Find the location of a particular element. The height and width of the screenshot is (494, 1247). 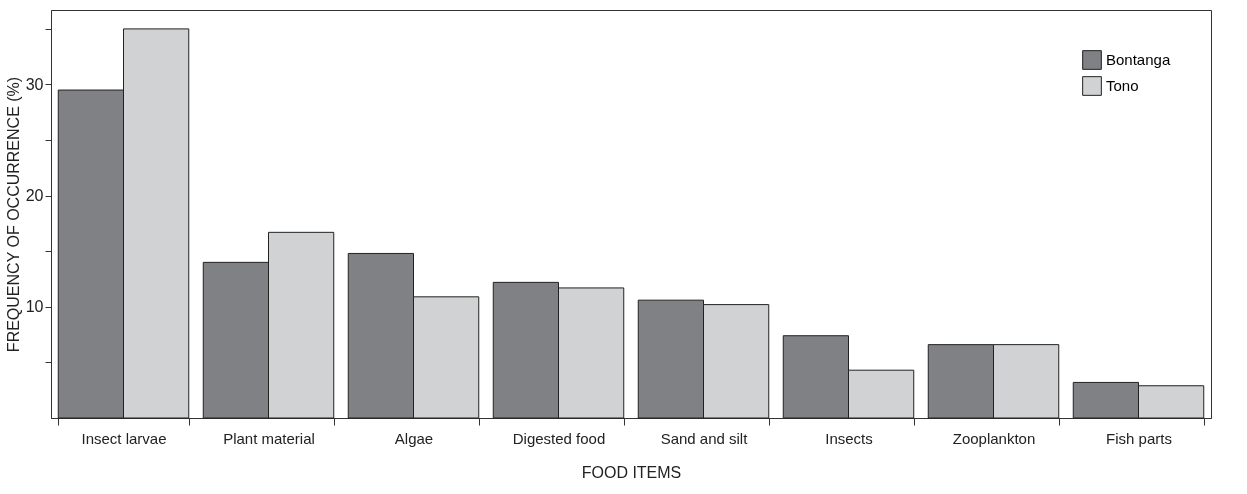

x-tick-label: Insects is located at coordinates (849, 438).